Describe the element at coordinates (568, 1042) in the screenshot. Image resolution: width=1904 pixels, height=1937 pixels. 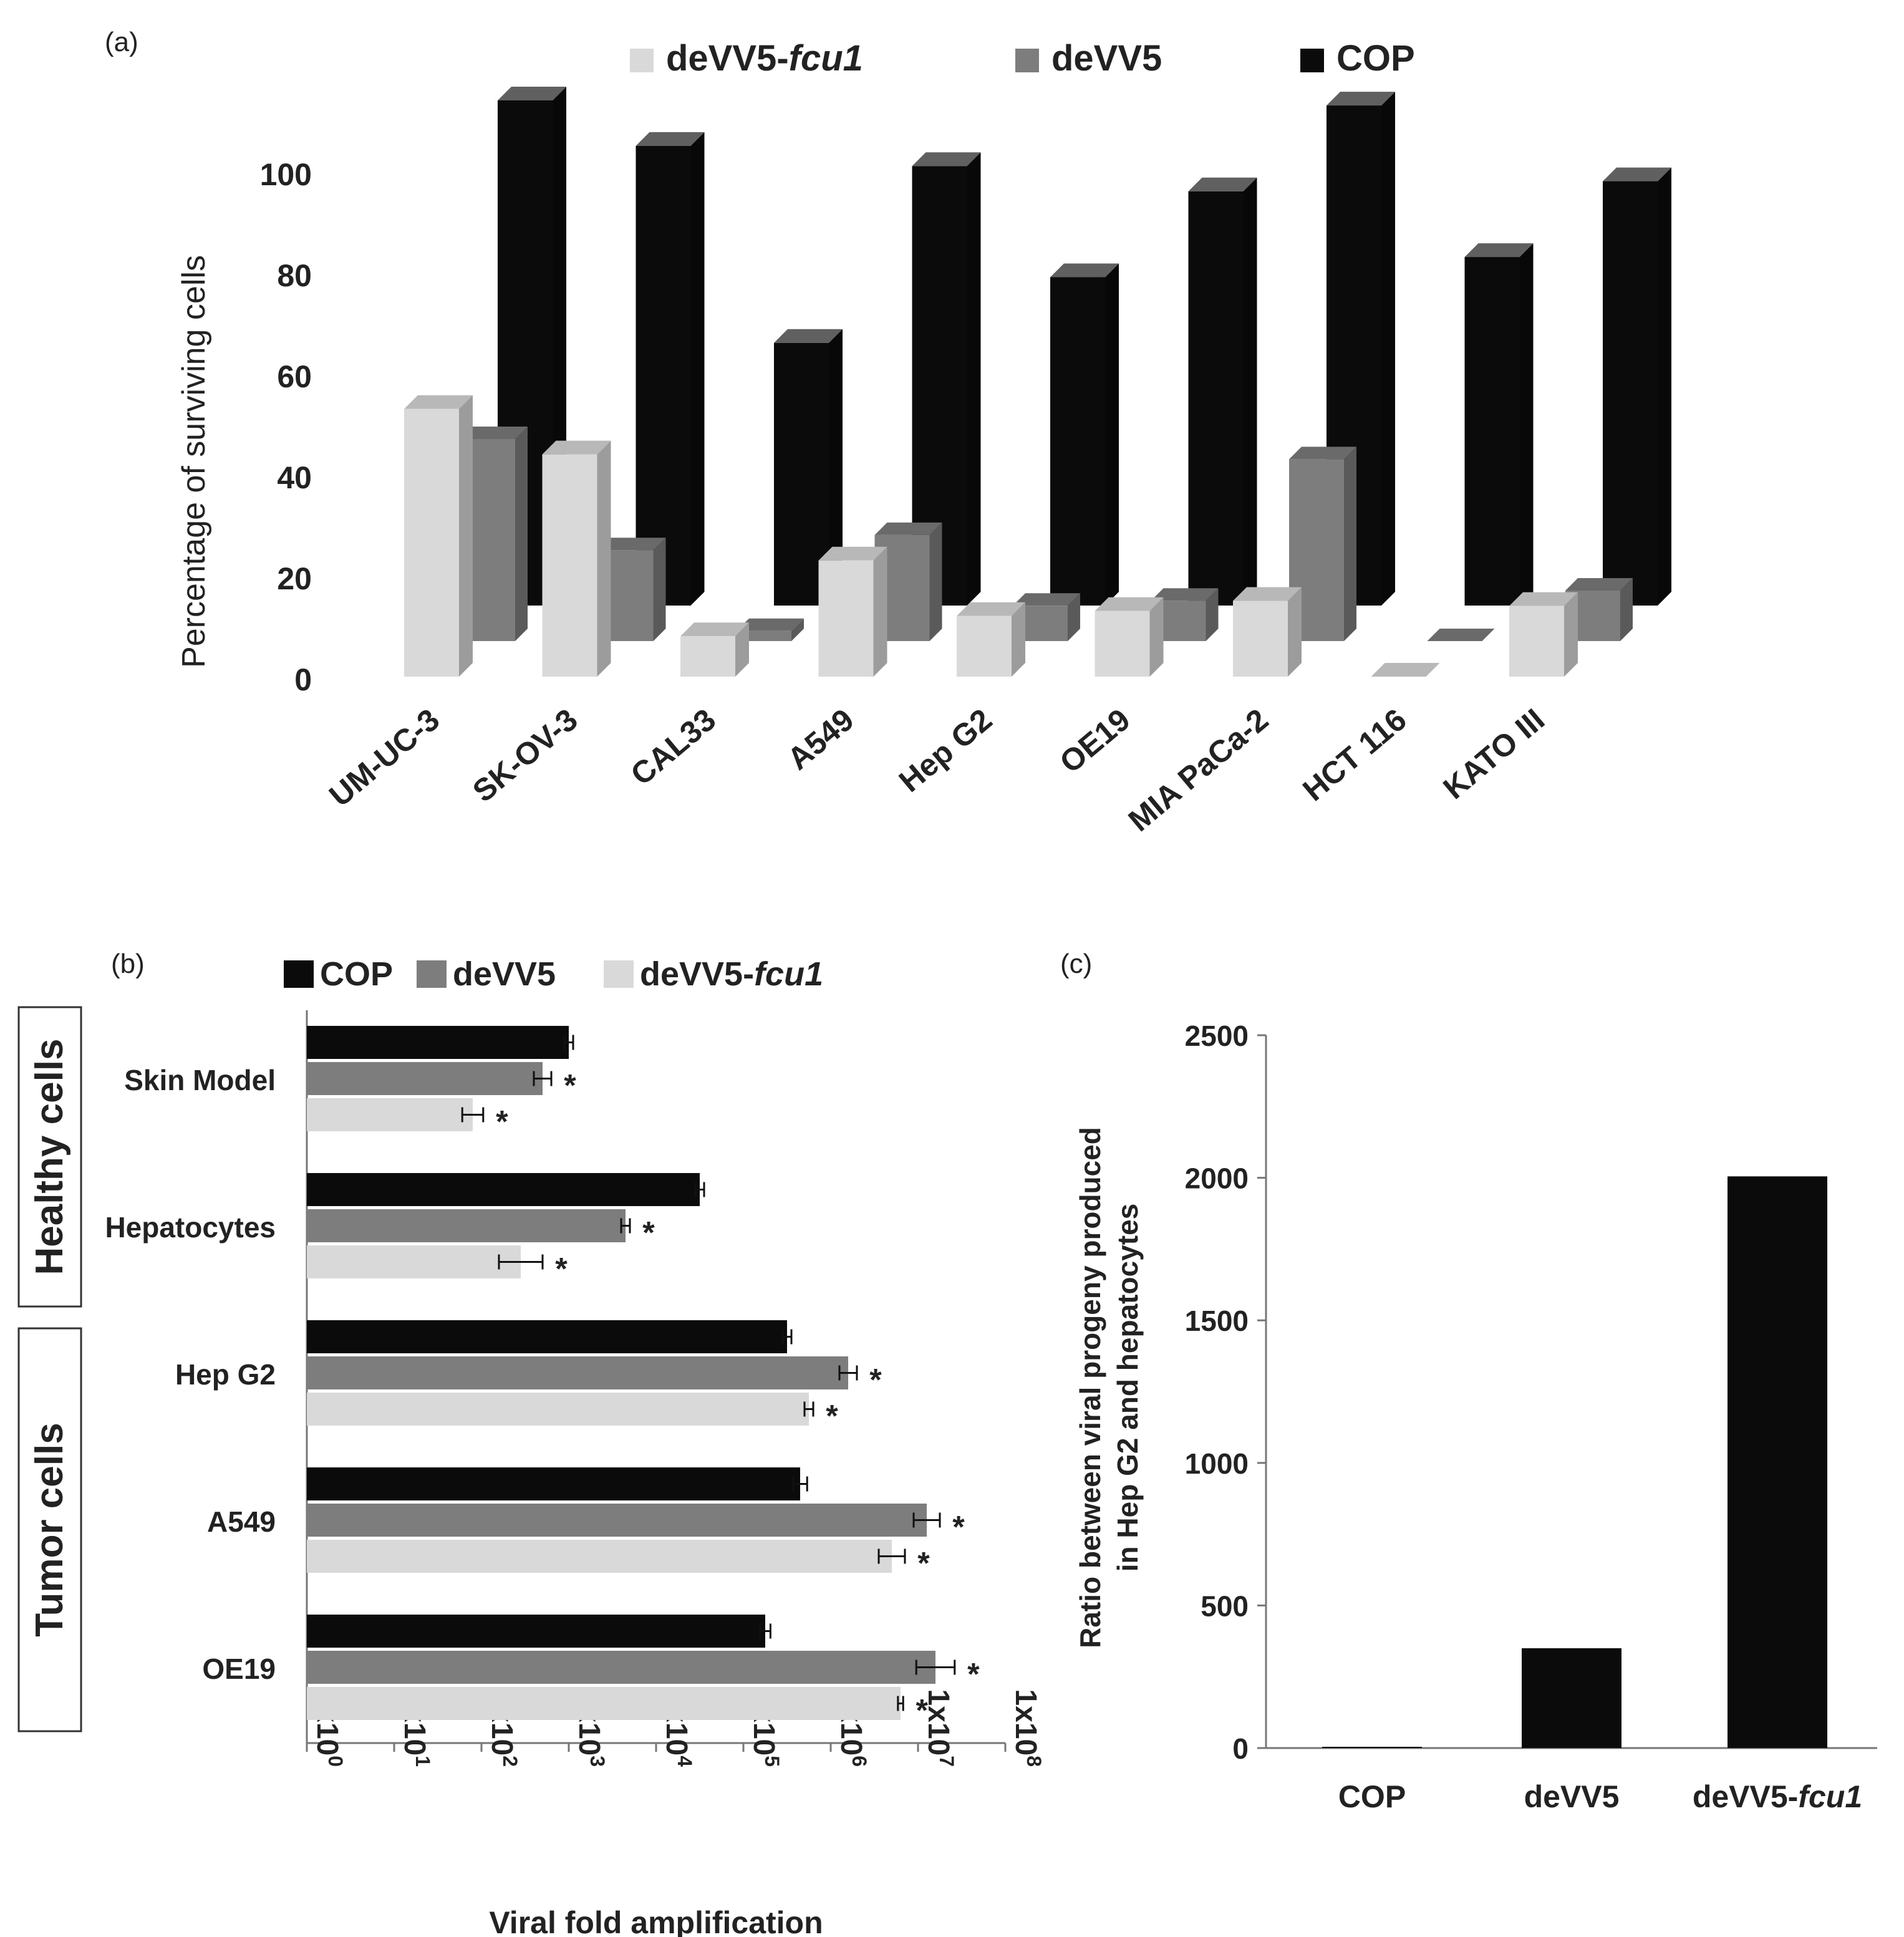
I see `error-bar-b-COP-Skin Model` at that location.